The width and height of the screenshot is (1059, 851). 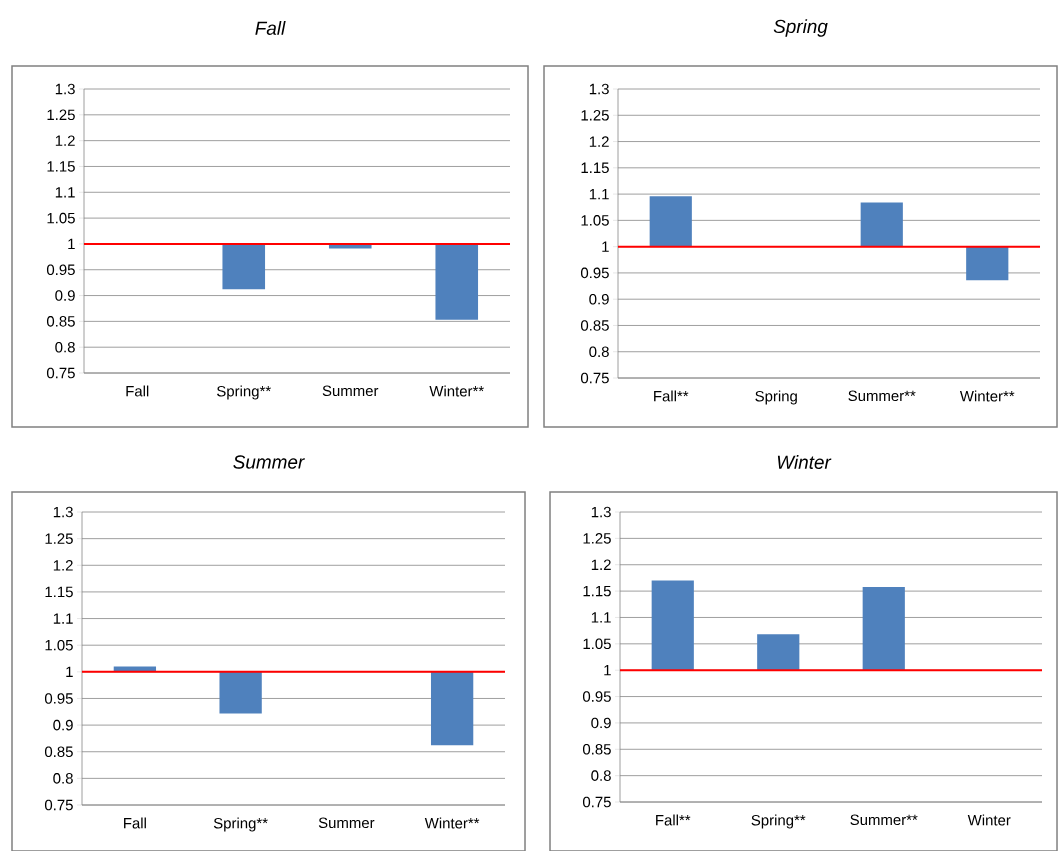 What do you see at coordinates (989, 820) in the screenshot?
I see `x-tick-label: Winter` at bounding box center [989, 820].